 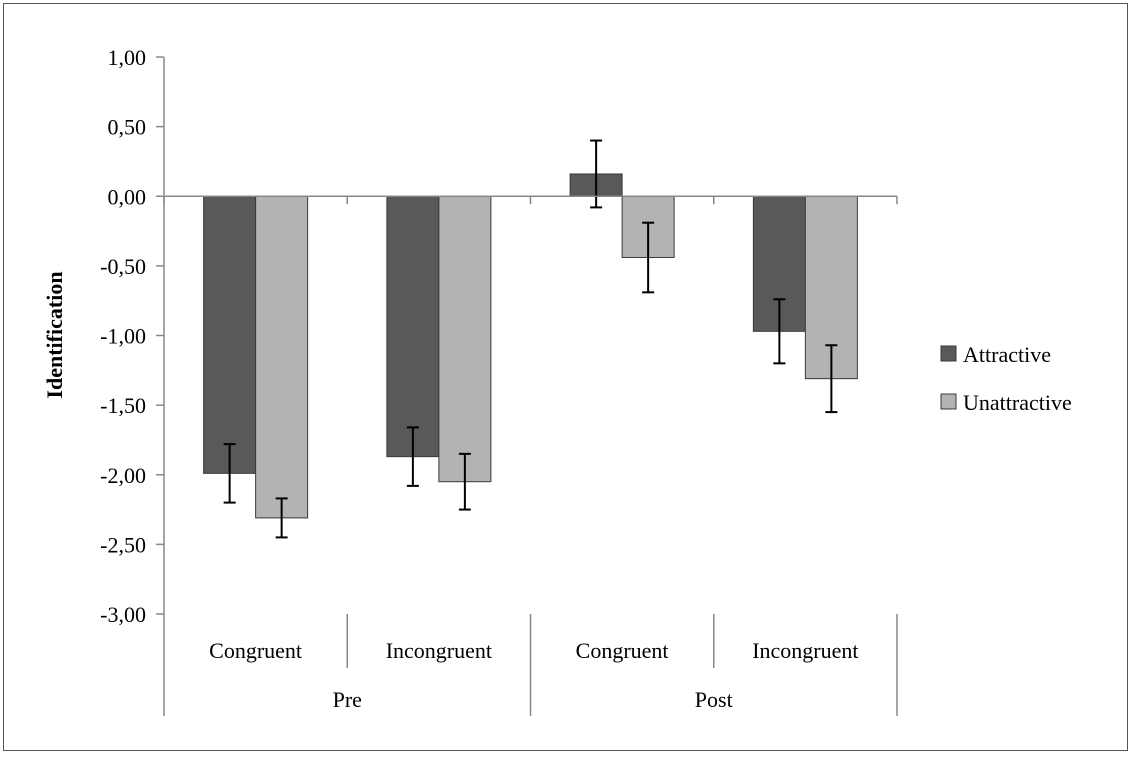 I want to click on group-label: Post, so click(x=714, y=699).